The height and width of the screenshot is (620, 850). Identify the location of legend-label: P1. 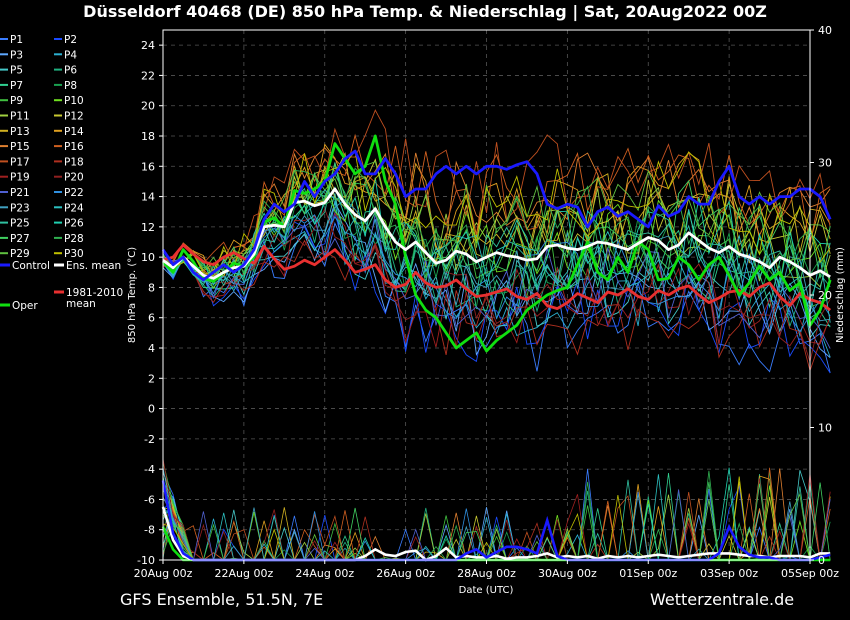
(16, 40).